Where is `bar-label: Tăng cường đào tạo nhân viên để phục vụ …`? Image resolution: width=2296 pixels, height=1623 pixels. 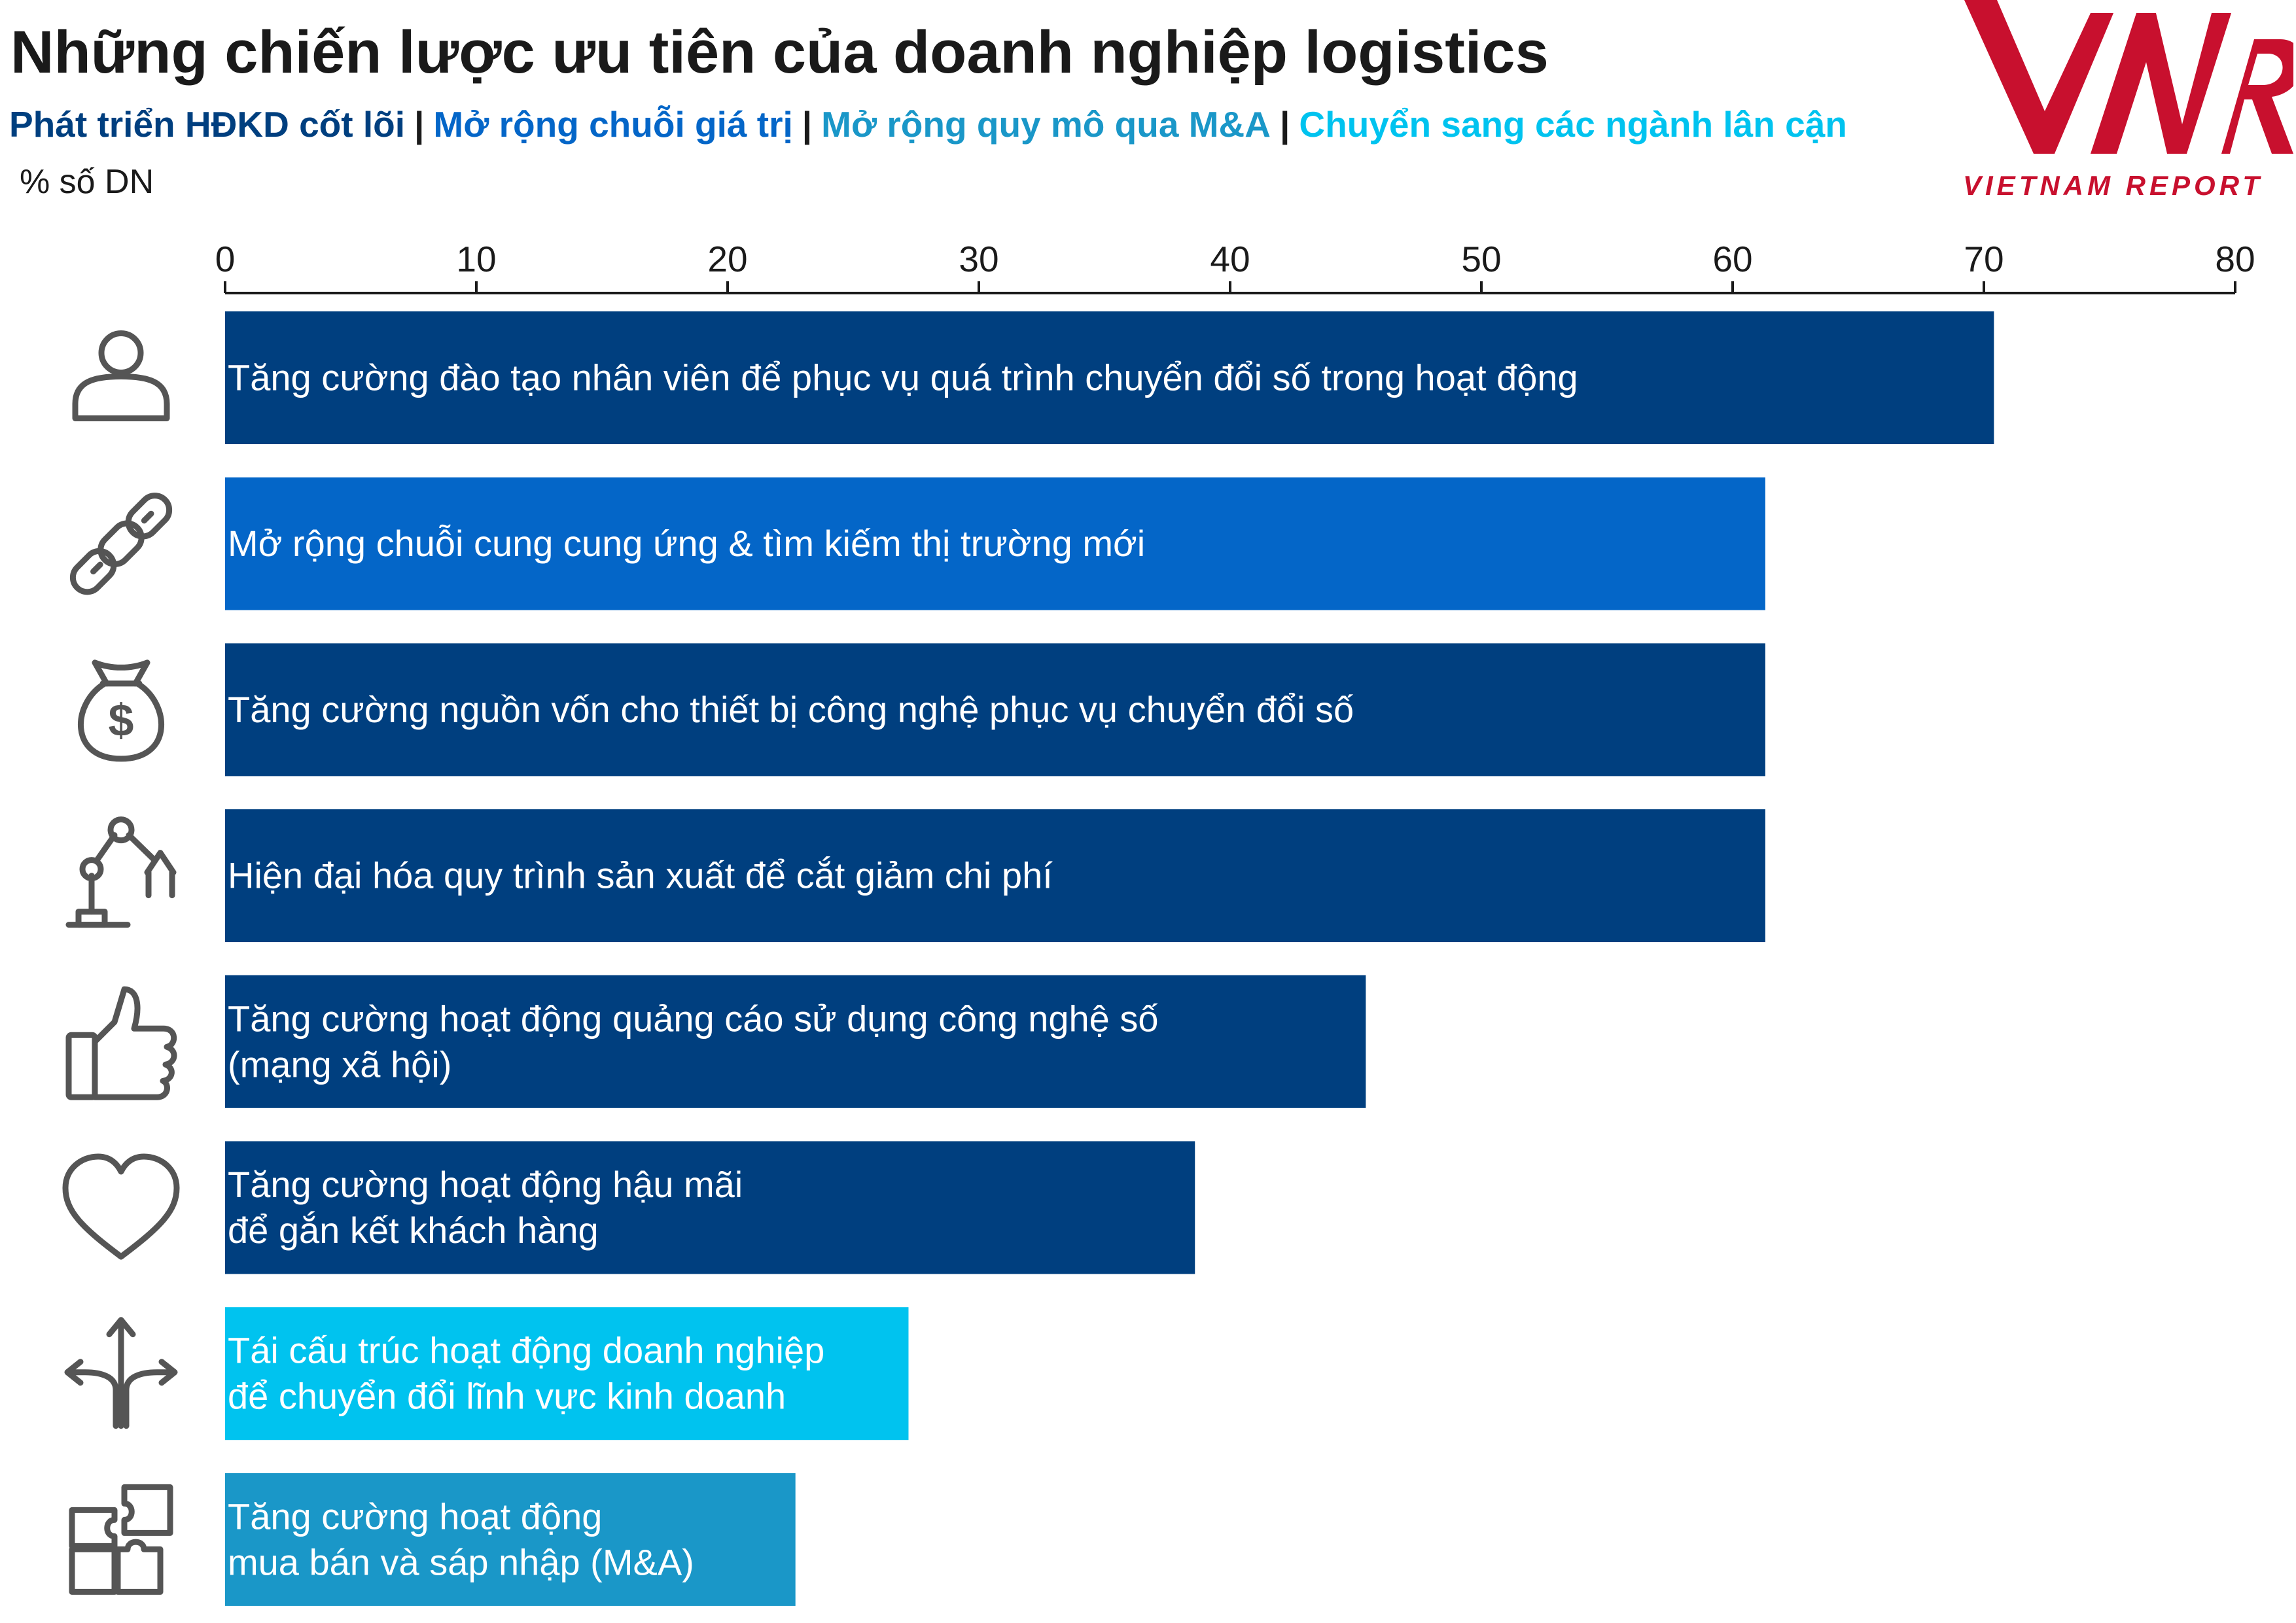
bar-label: Tăng cường đào tạo nhân viên để phục vụ … is located at coordinates (903, 378).